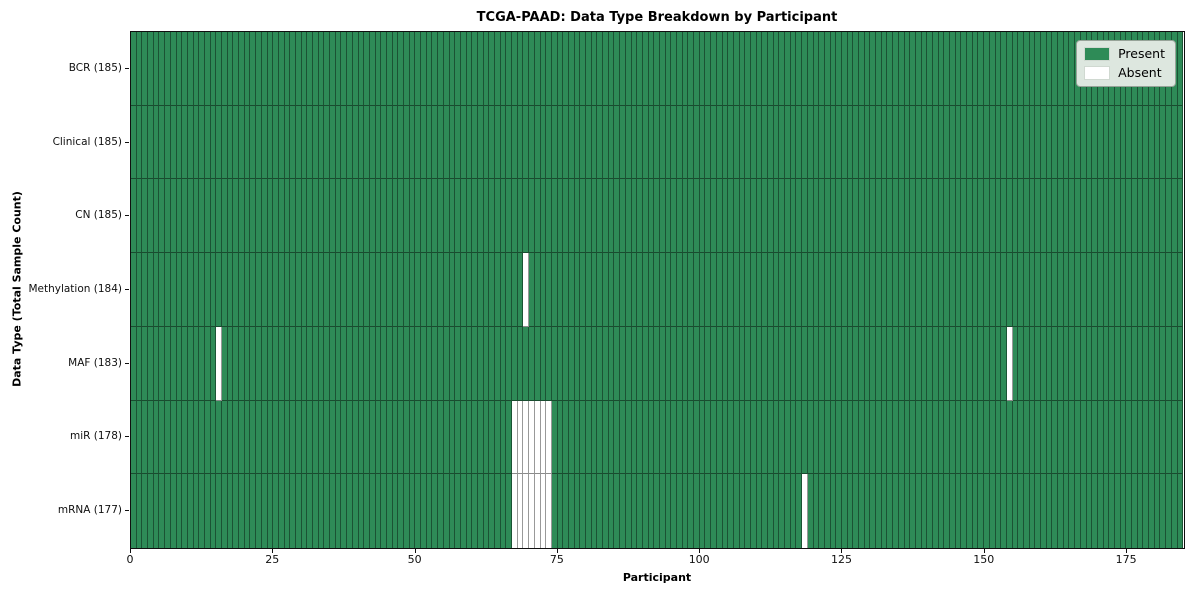 This screenshot has height=600, width=1200. Describe the element at coordinates (1097, 54) in the screenshot. I see `legend-swatch-present-icon` at that location.